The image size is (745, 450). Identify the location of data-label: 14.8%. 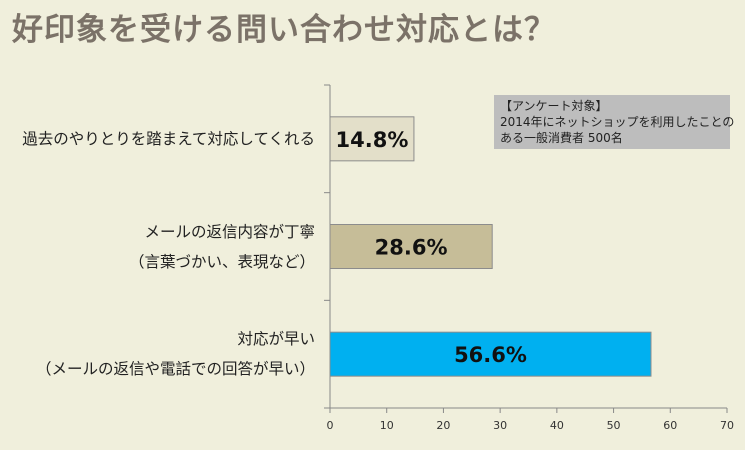
(372, 140).